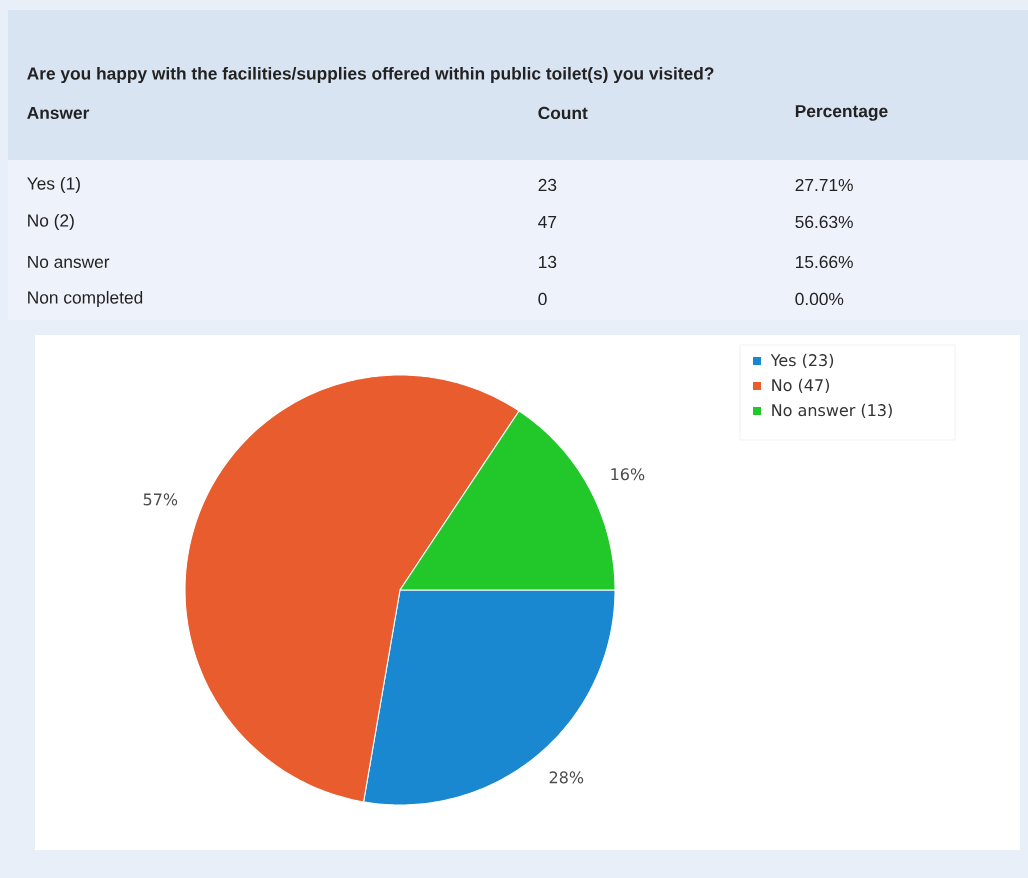 This screenshot has height=878, width=1028. Describe the element at coordinates (547, 222) in the screenshot. I see `text: 47` at that location.